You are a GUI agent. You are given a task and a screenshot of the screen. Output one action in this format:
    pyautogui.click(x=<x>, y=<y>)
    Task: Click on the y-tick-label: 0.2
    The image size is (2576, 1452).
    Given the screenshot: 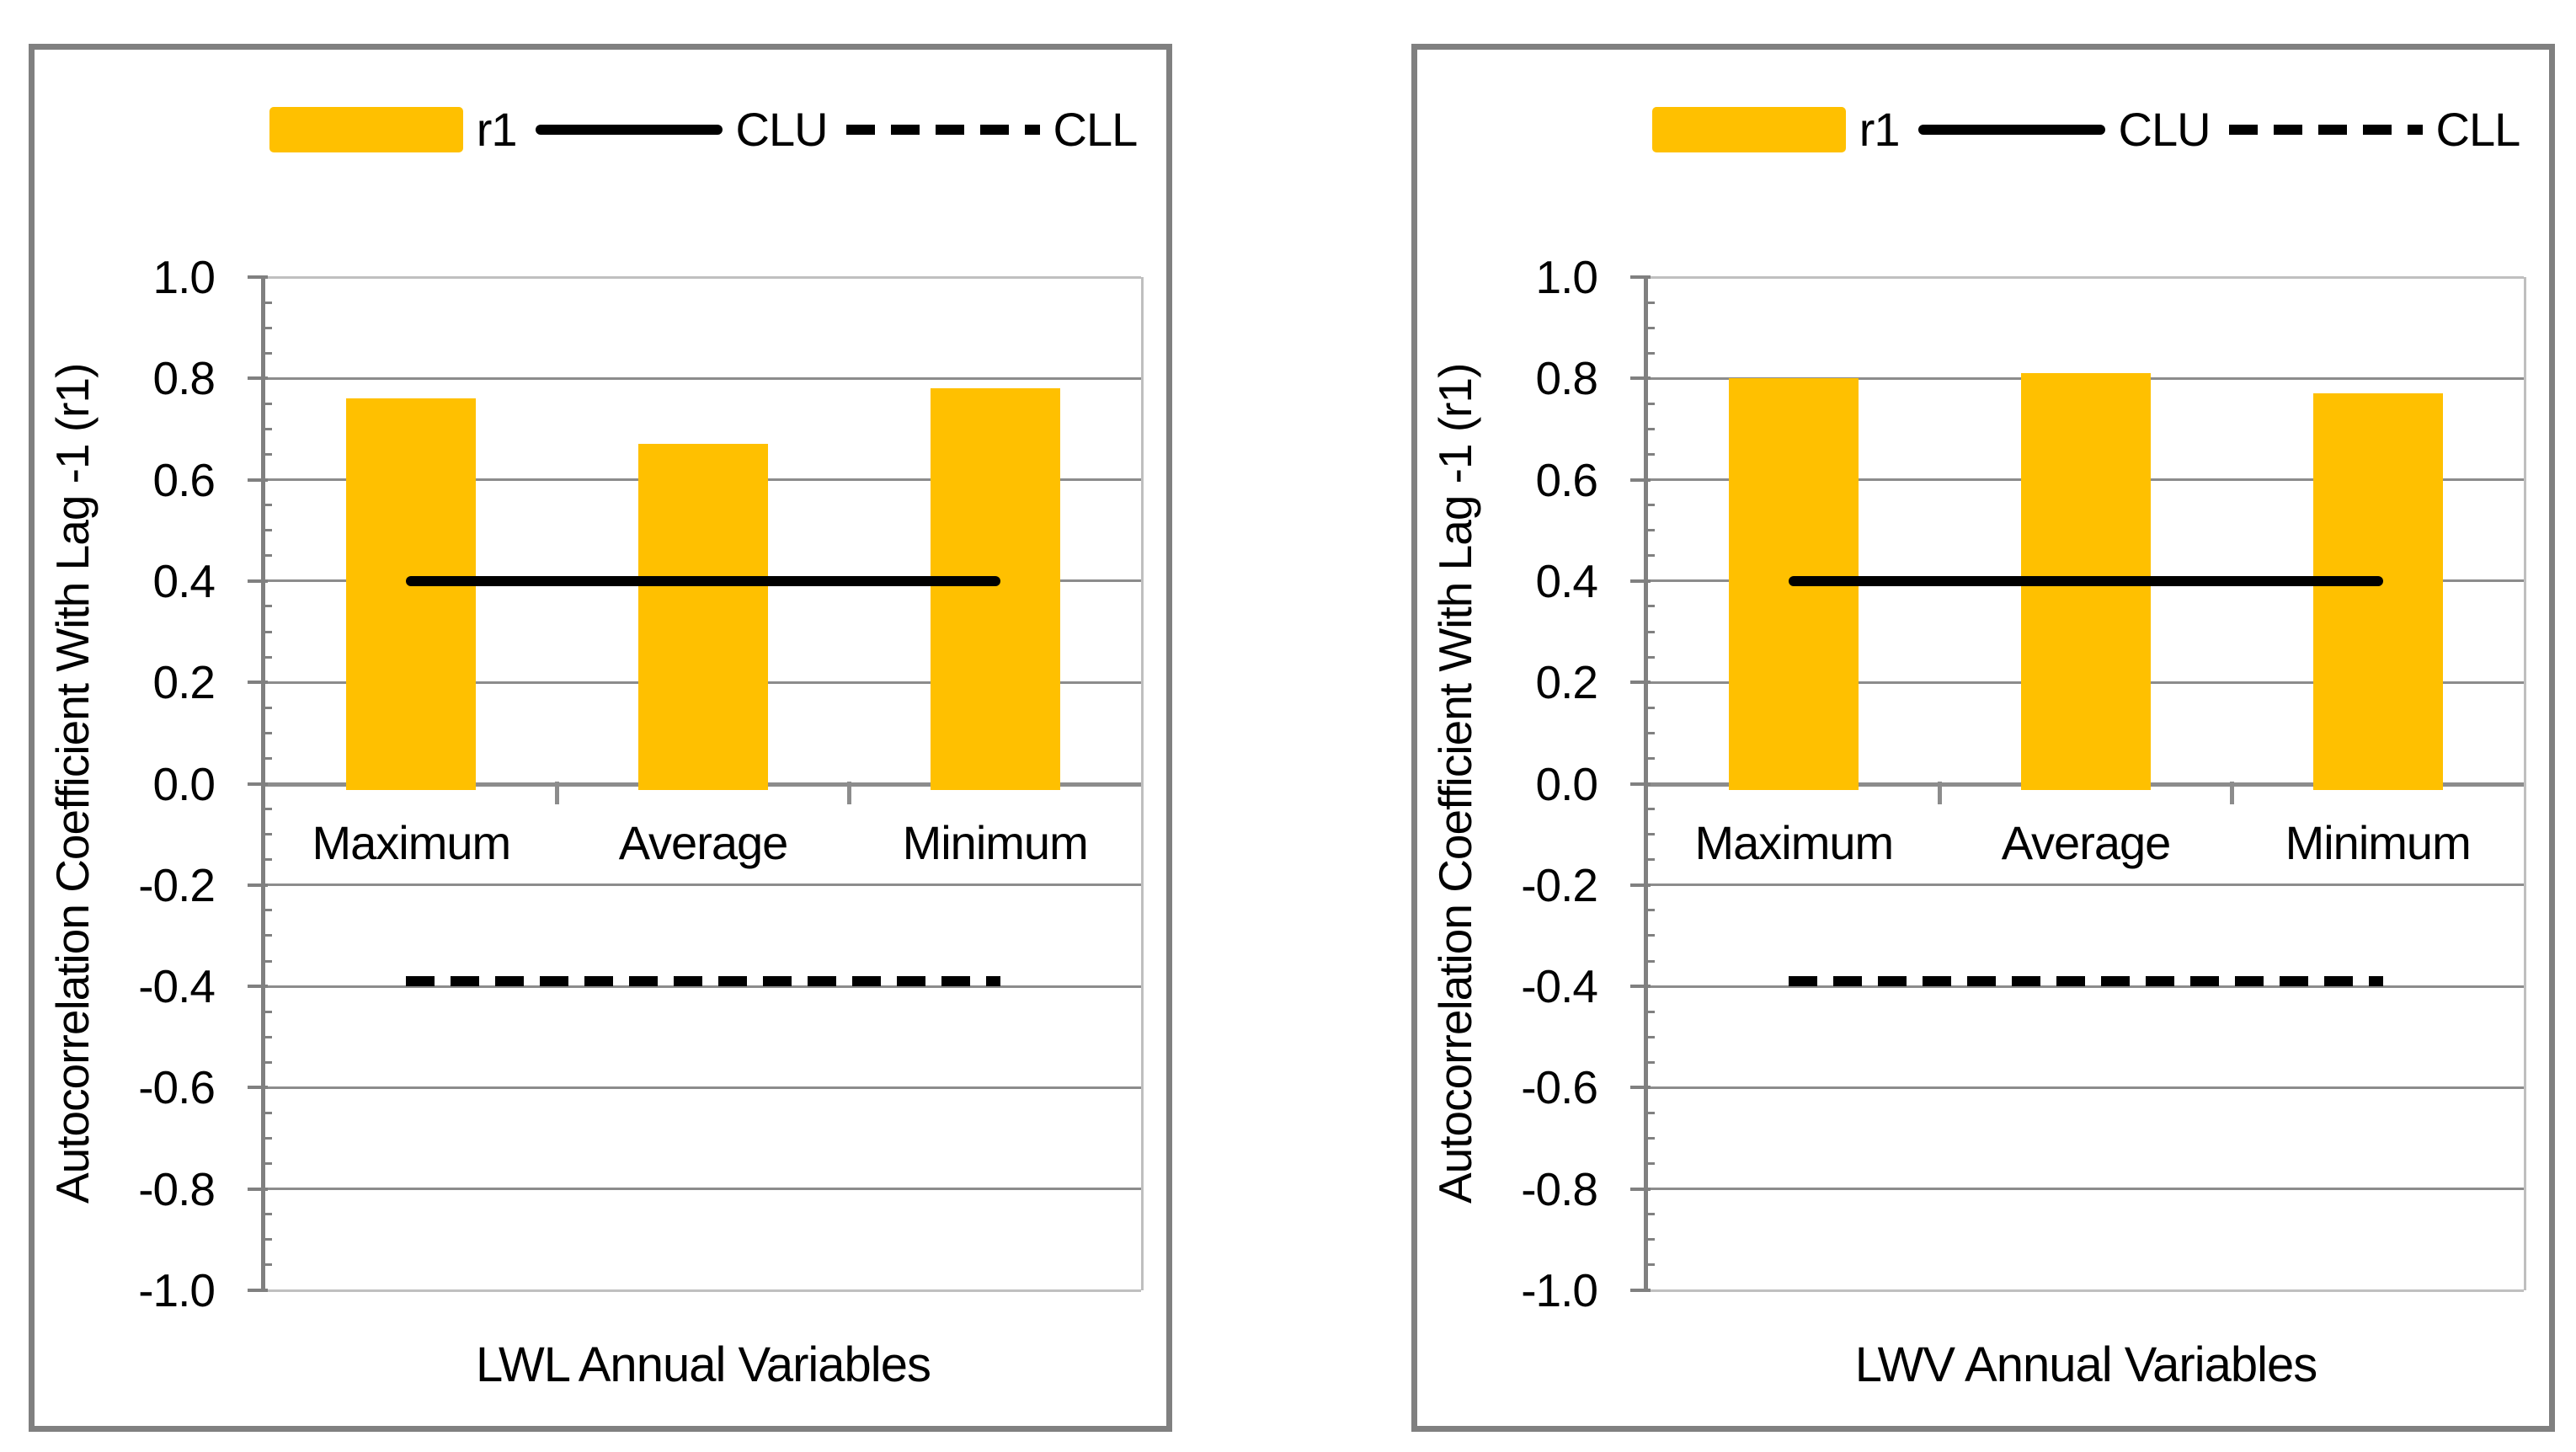 What is the action you would take?
    pyautogui.click(x=184, y=682)
    